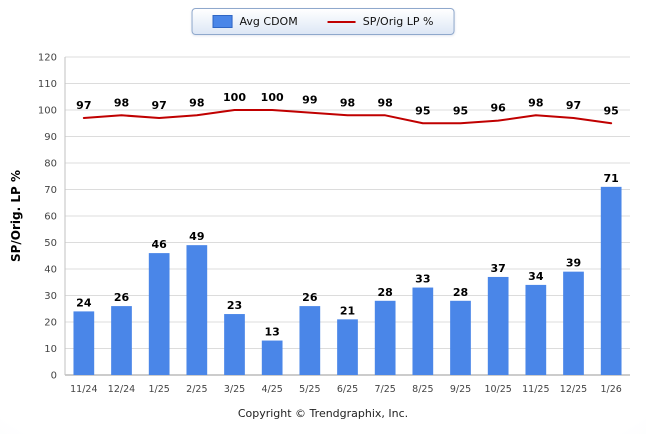 The height and width of the screenshot is (434, 646). Describe the element at coordinates (497, 389) in the screenshot. I see `x-tick-label: 10/25` at that location.